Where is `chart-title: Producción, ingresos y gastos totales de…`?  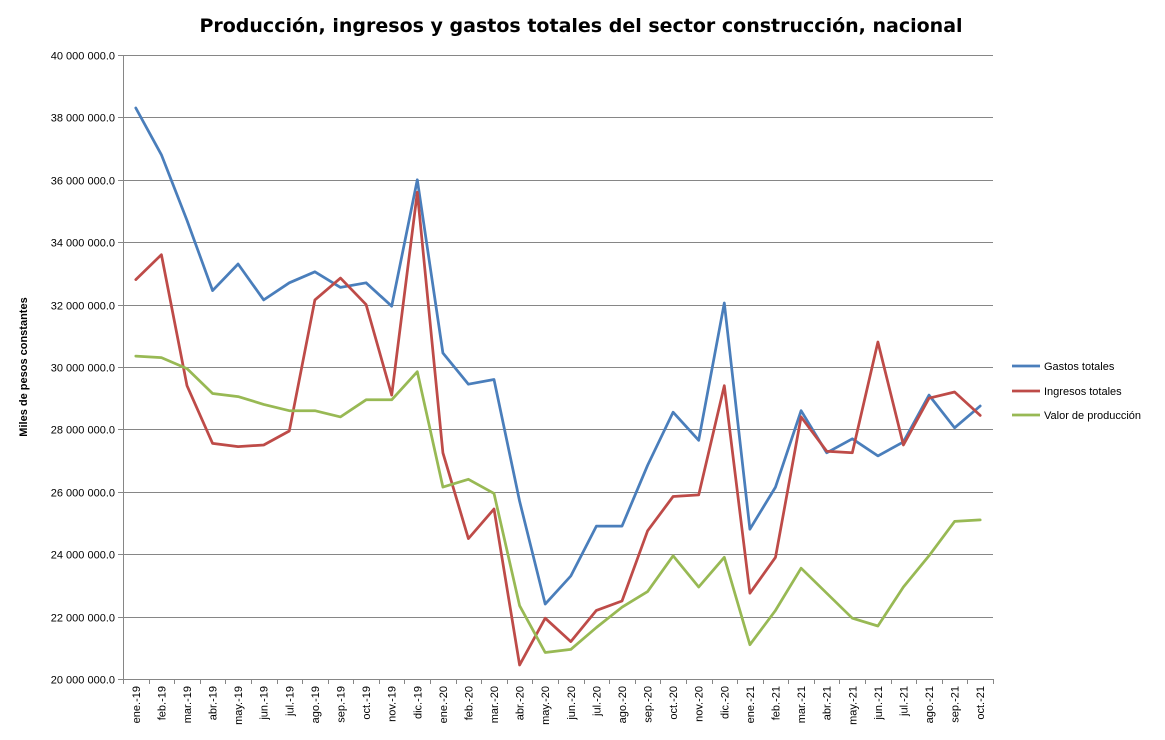 chart-title: Producción, ingresos y gastos totales de… is located at coordinates (580, 26).